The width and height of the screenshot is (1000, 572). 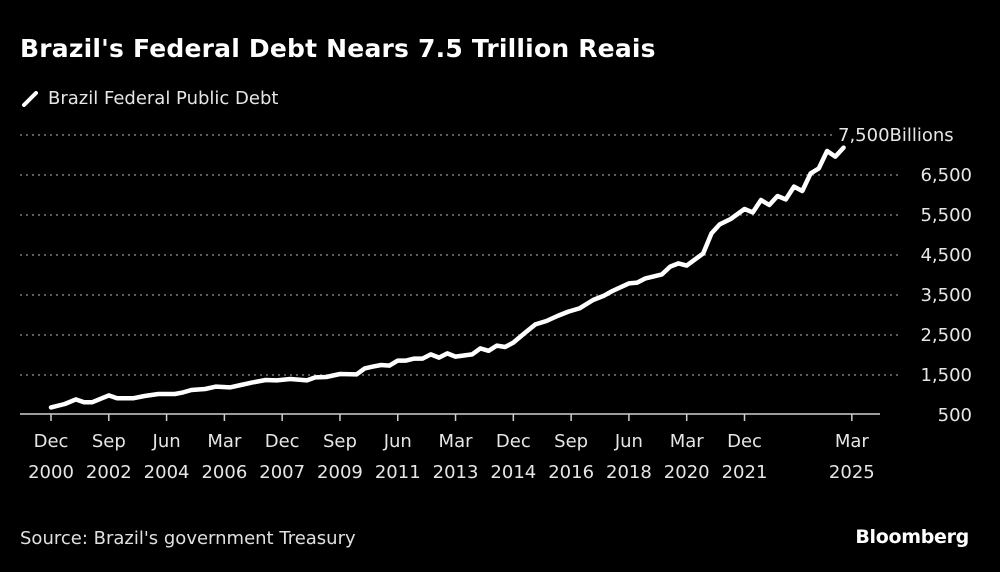 I want to click on x-tick-label: 2025, so click(x=852, y=472).